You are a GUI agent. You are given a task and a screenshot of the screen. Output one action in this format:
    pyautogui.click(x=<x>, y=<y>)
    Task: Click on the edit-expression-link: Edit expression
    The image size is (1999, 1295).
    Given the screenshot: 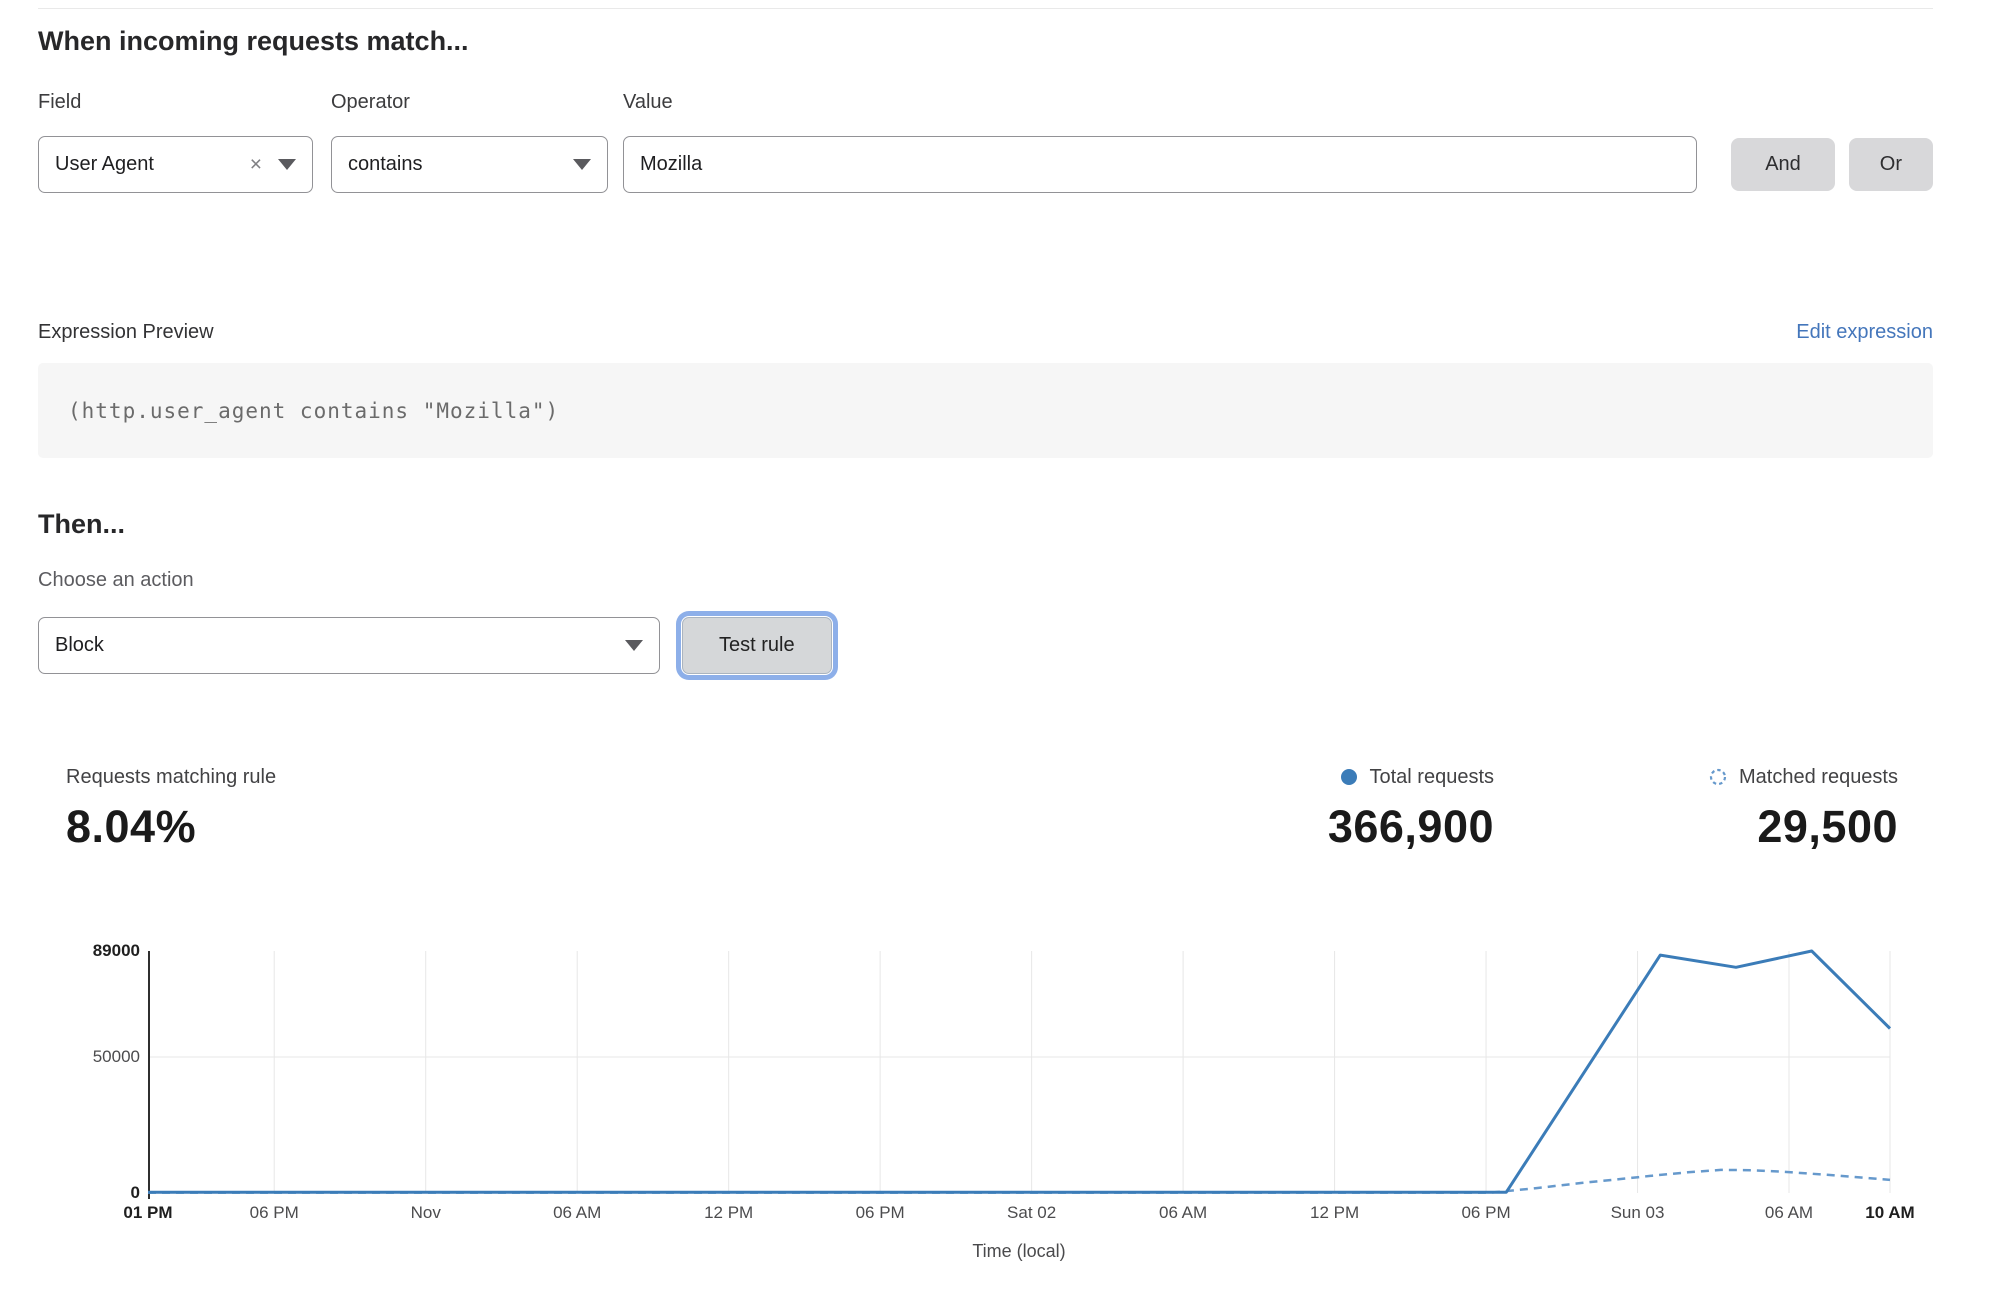 What is the action you would take?
    pyautogui.click(x=1864, y=332)
    